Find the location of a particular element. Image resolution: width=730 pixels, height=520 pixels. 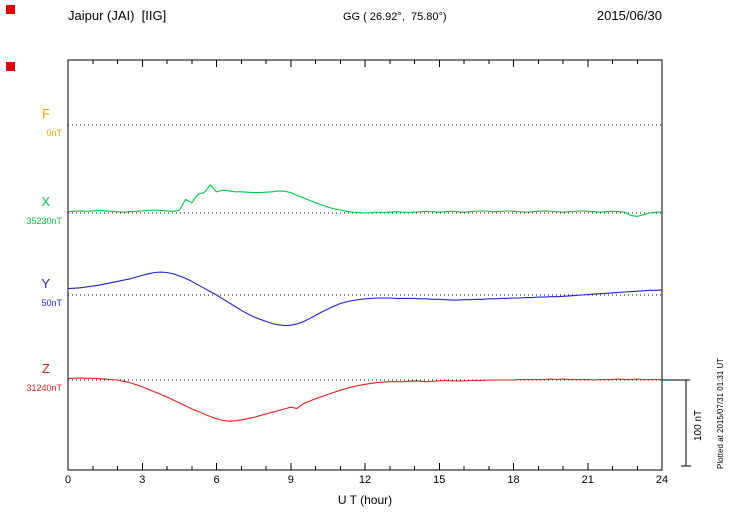

component-letter-X: X is located at coordinates (45, 201).